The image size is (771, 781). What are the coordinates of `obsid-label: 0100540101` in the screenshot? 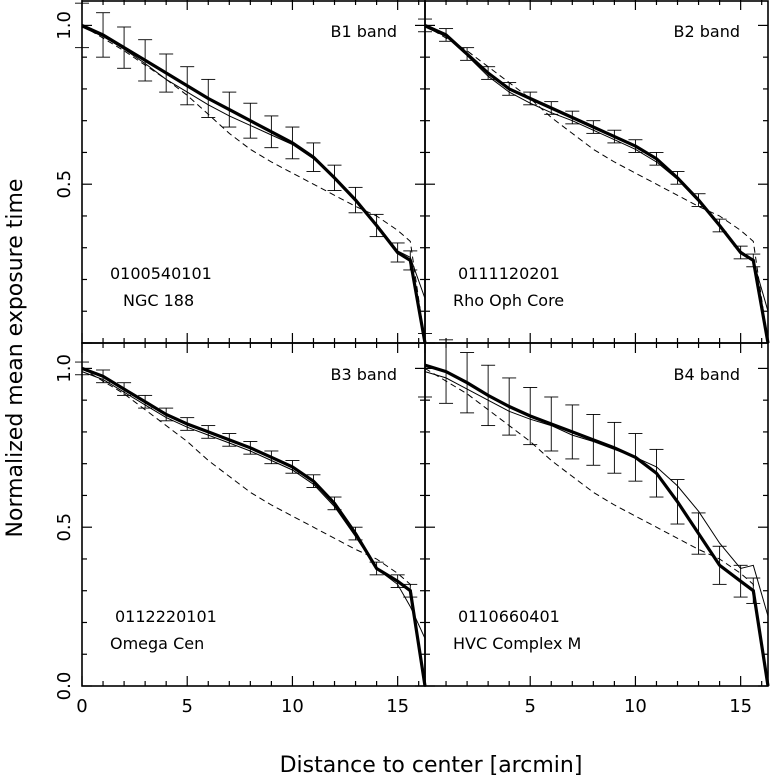 It's located at (161, 273).